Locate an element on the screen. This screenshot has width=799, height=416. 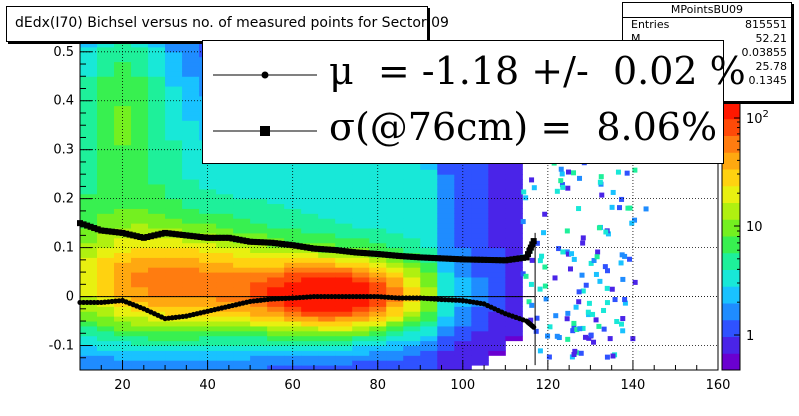
x-tick-label: 80 is located at coordinates (377, 385).